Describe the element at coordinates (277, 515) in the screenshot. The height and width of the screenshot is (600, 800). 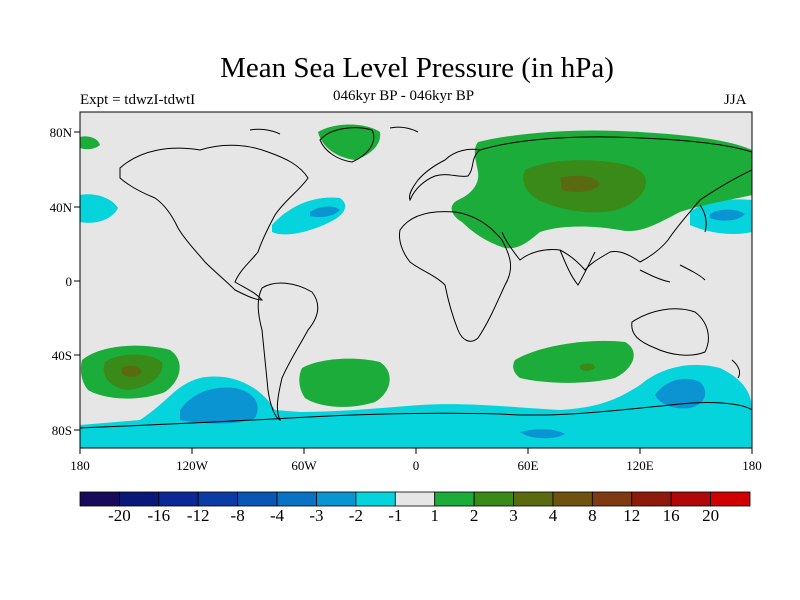
I see `colorbar-label: -4` at that location.